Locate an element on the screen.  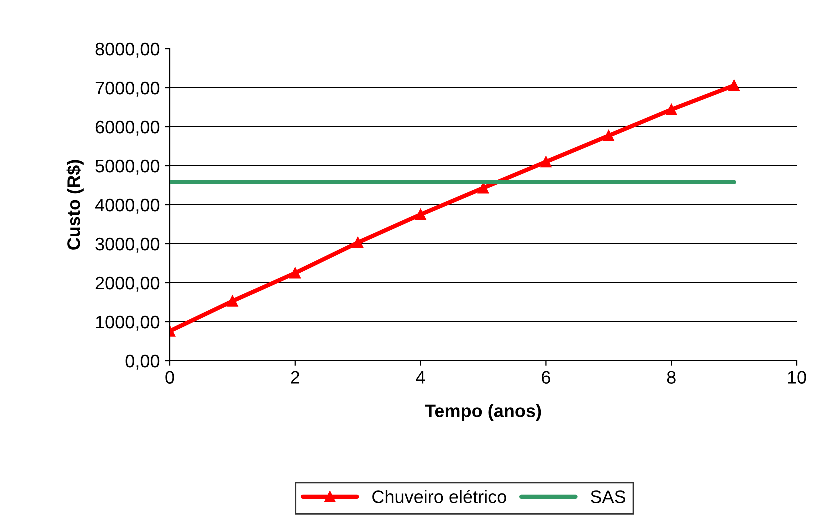
y-tick-label: 3000,00 is located at coordinates (128, 245).